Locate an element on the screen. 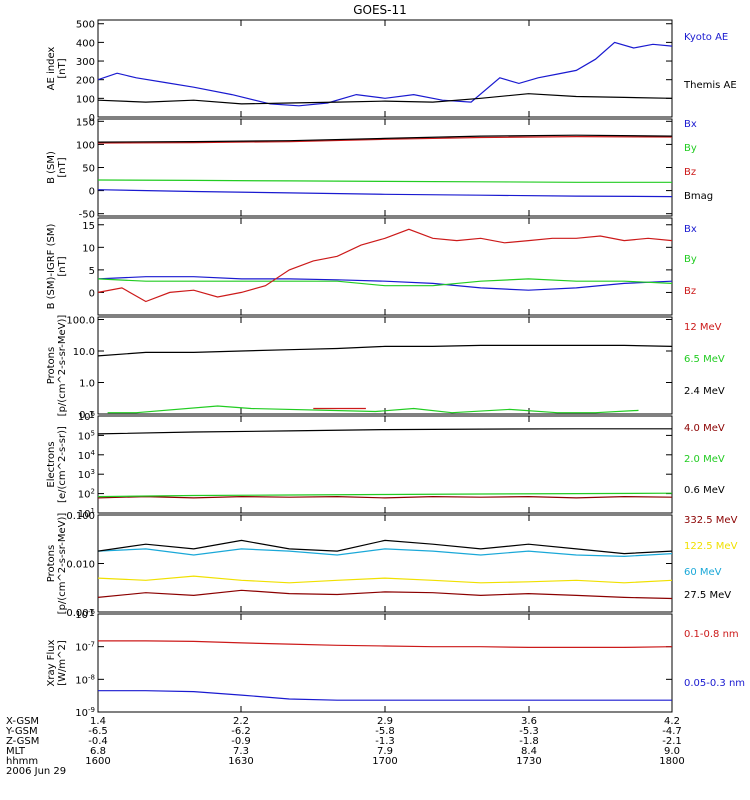  y-tick-label: 500 is located at coordinates (85, 25).